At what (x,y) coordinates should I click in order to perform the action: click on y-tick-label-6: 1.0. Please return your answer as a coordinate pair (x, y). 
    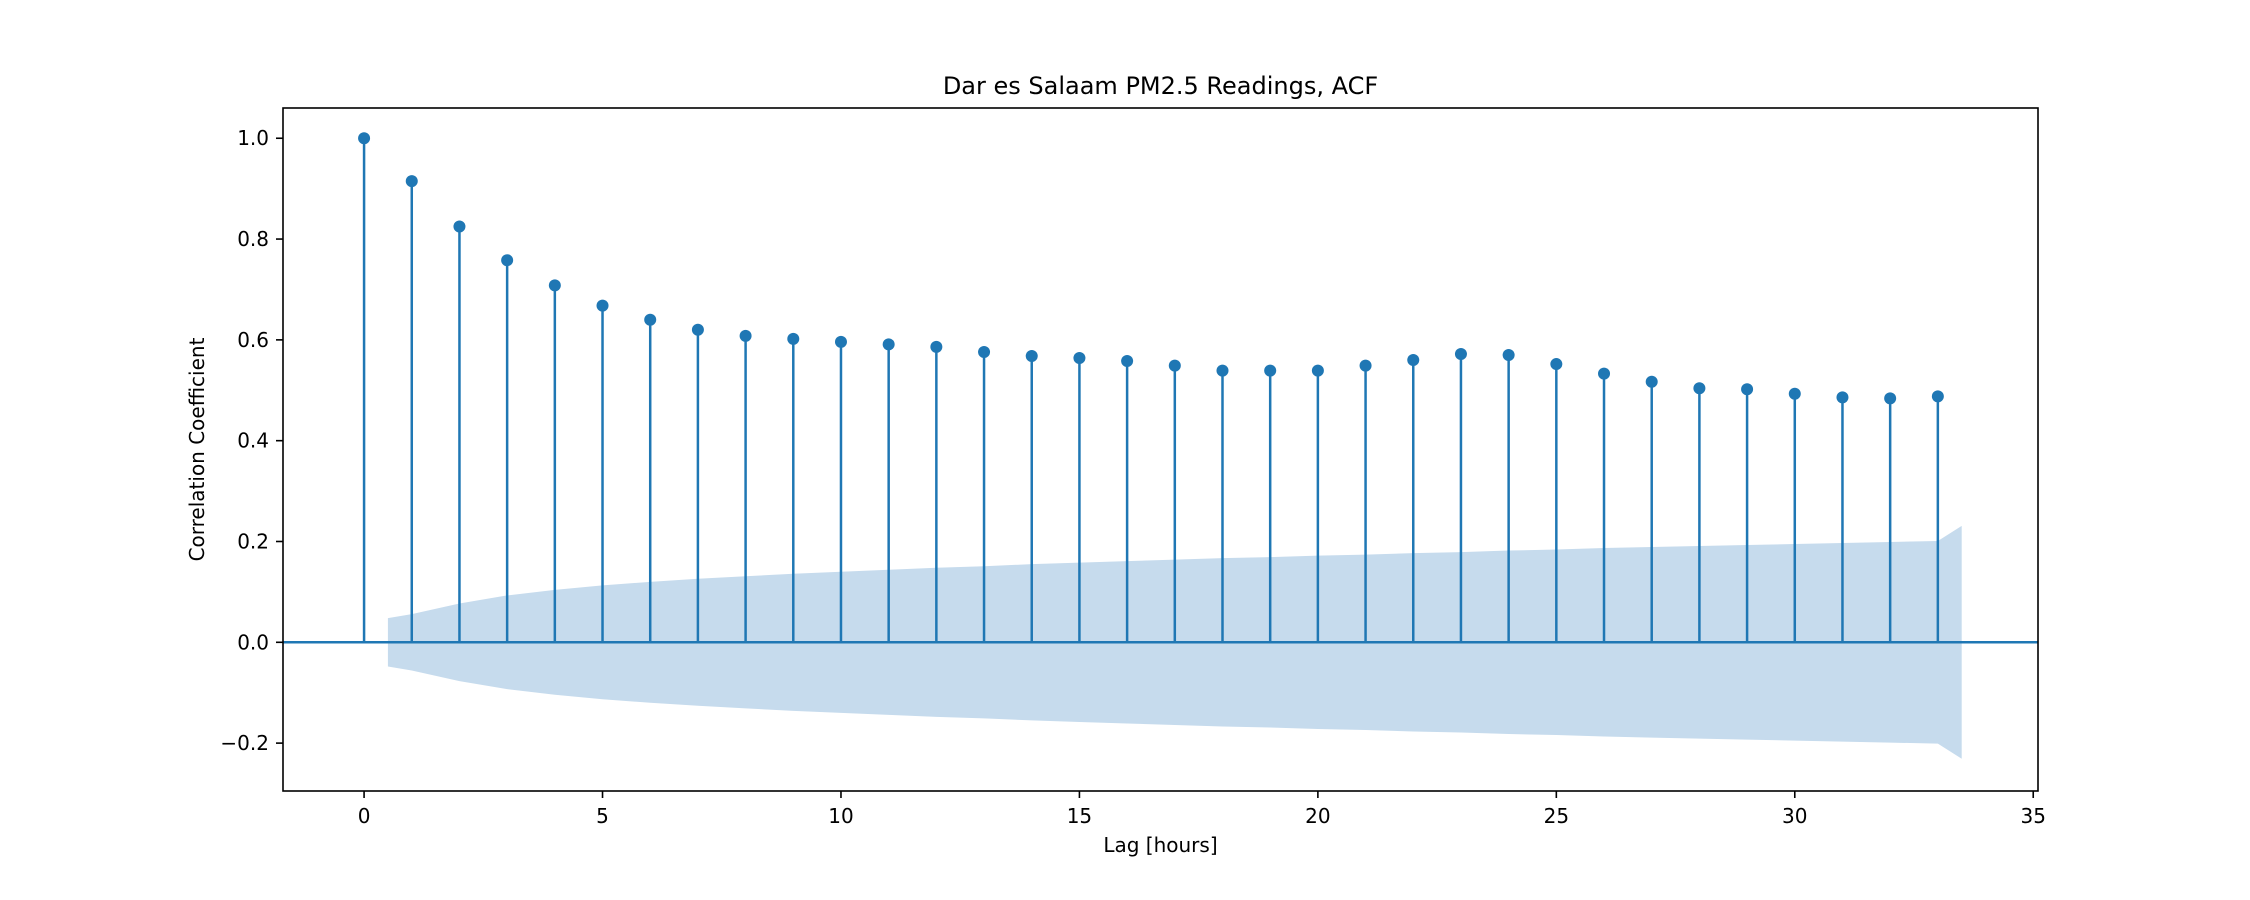
    Looking at the image, I should click on (253, 138).